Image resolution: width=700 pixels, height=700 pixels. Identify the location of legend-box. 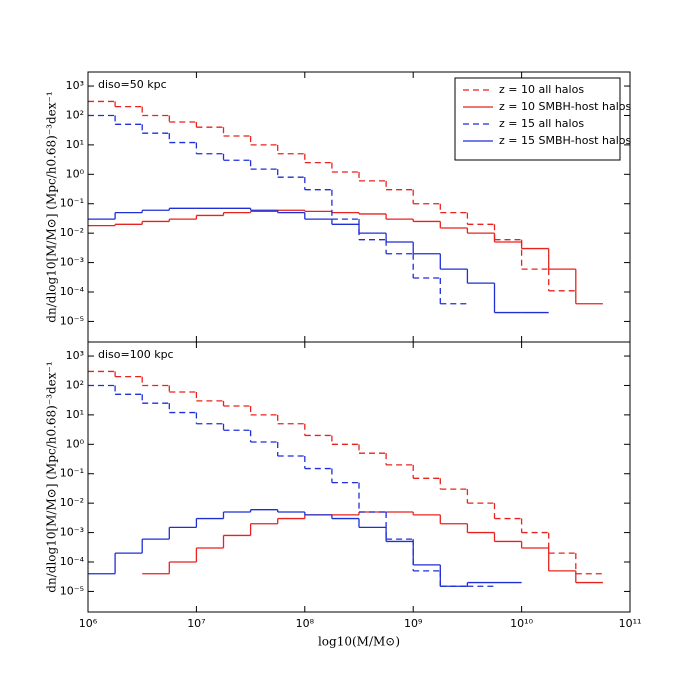
(537, 119).